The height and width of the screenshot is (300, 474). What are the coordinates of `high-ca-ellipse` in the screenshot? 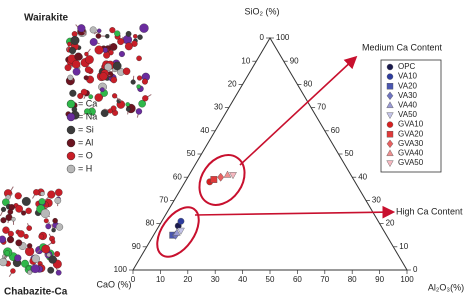 It's located at (178, 232).